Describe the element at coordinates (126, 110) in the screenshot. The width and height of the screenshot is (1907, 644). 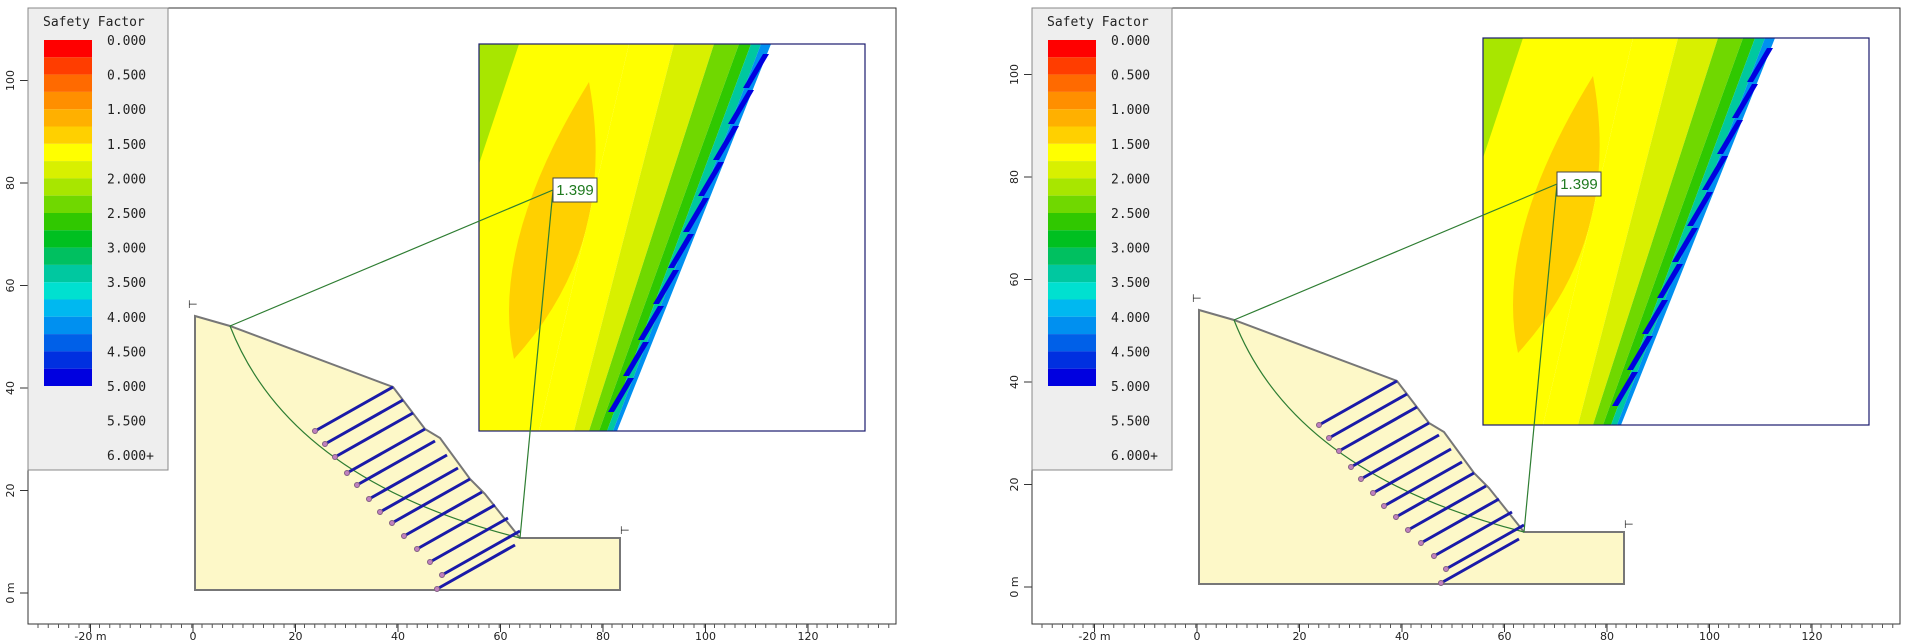
I see `legend-label: 1.000` at that location.